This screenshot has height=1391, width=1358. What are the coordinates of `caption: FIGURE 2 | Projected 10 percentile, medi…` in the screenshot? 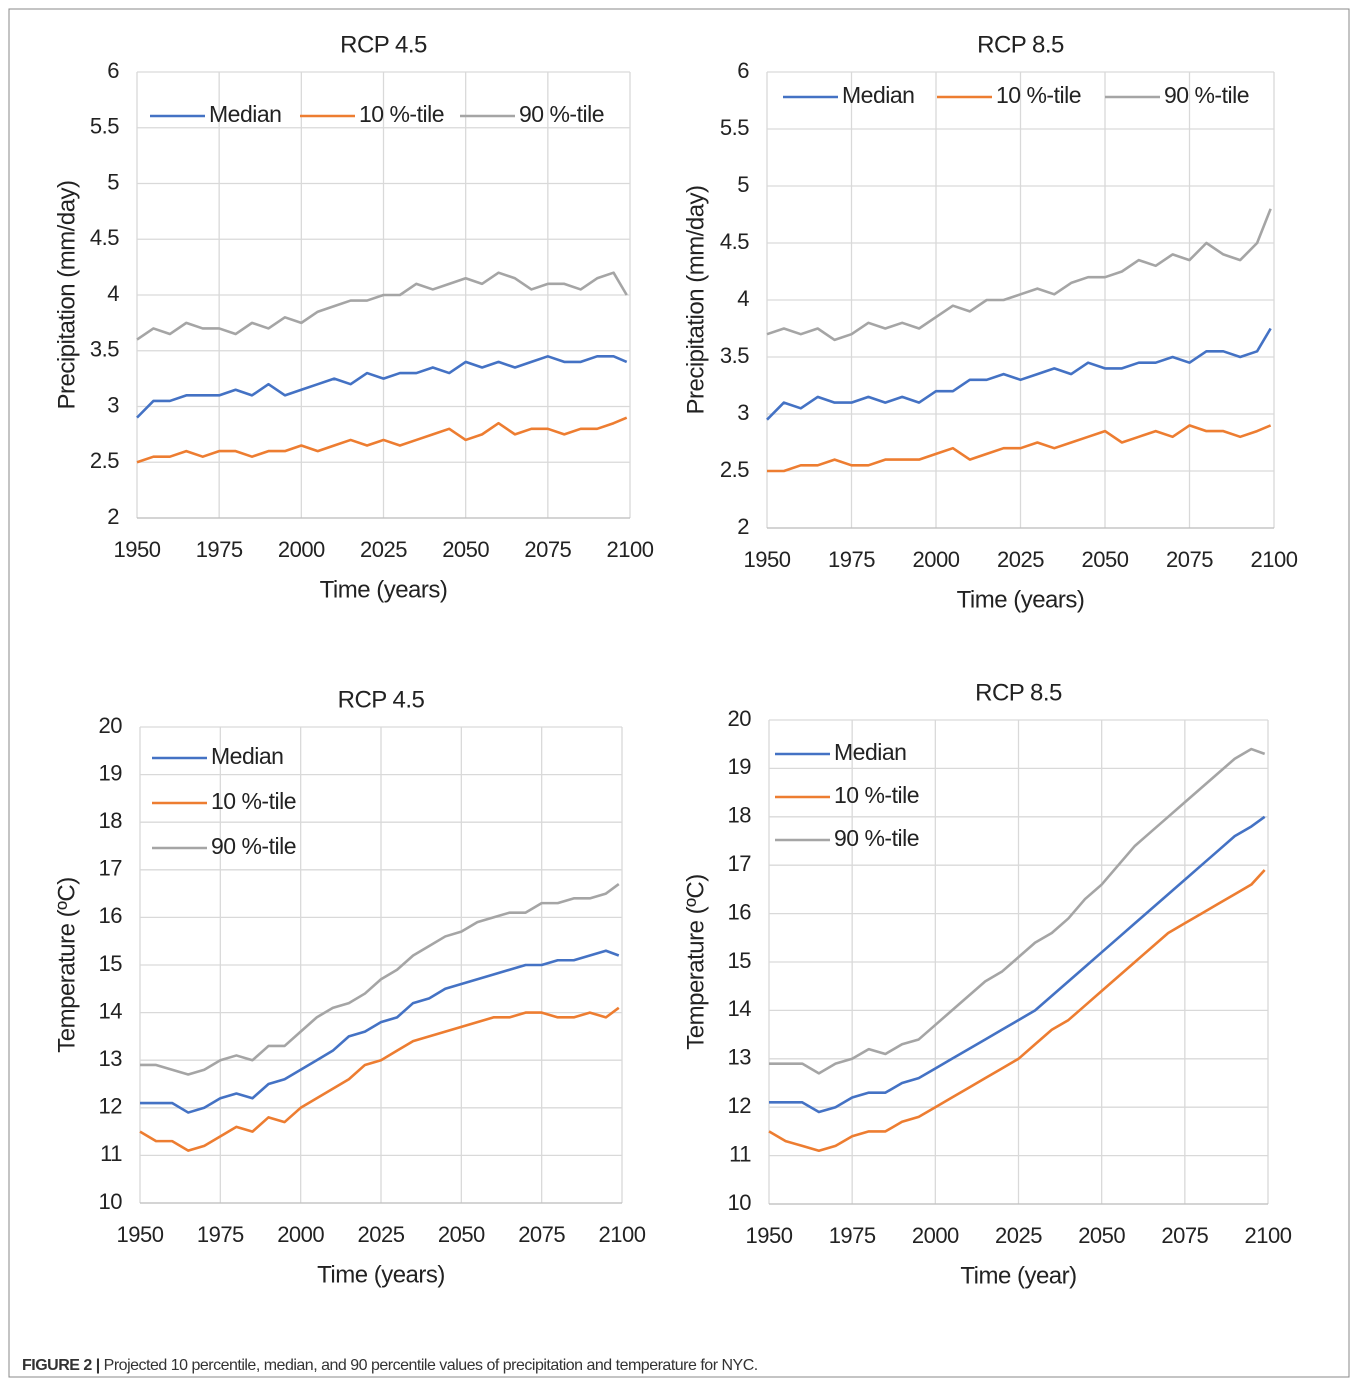 It's located at (390, 1365).